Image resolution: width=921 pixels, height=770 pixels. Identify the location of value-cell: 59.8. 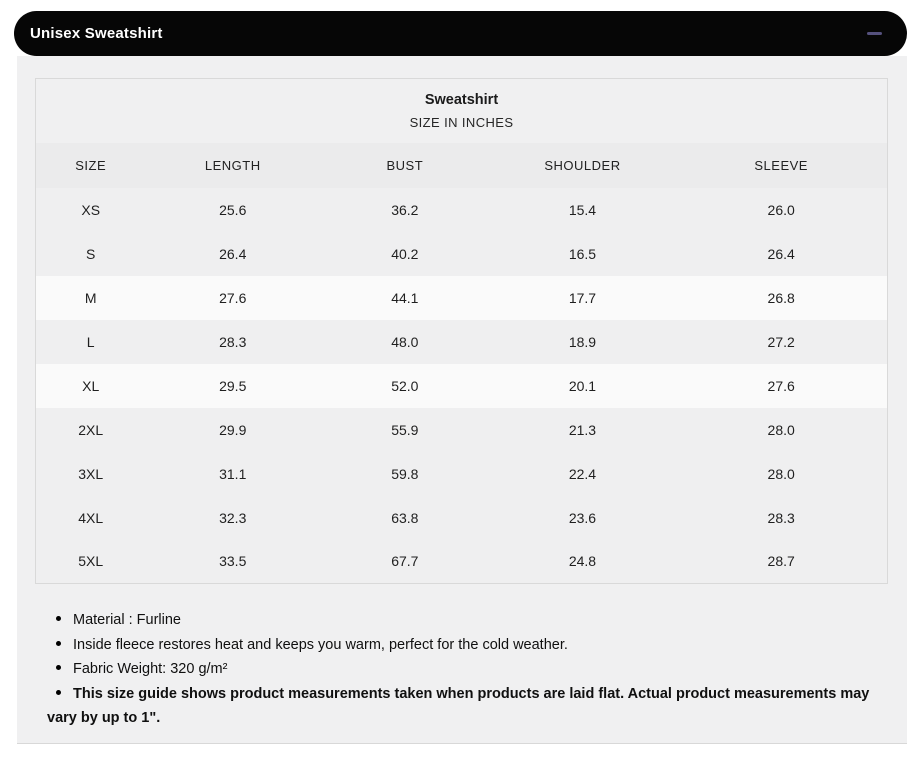
(405, 473).